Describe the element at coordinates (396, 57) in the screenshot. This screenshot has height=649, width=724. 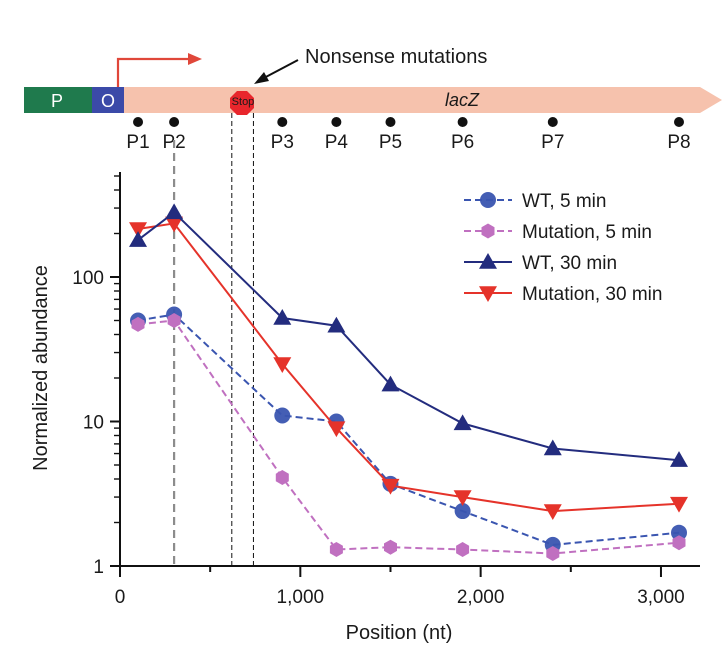
I see `nonsense-mutations-label: Nonsense mutations` at that location.